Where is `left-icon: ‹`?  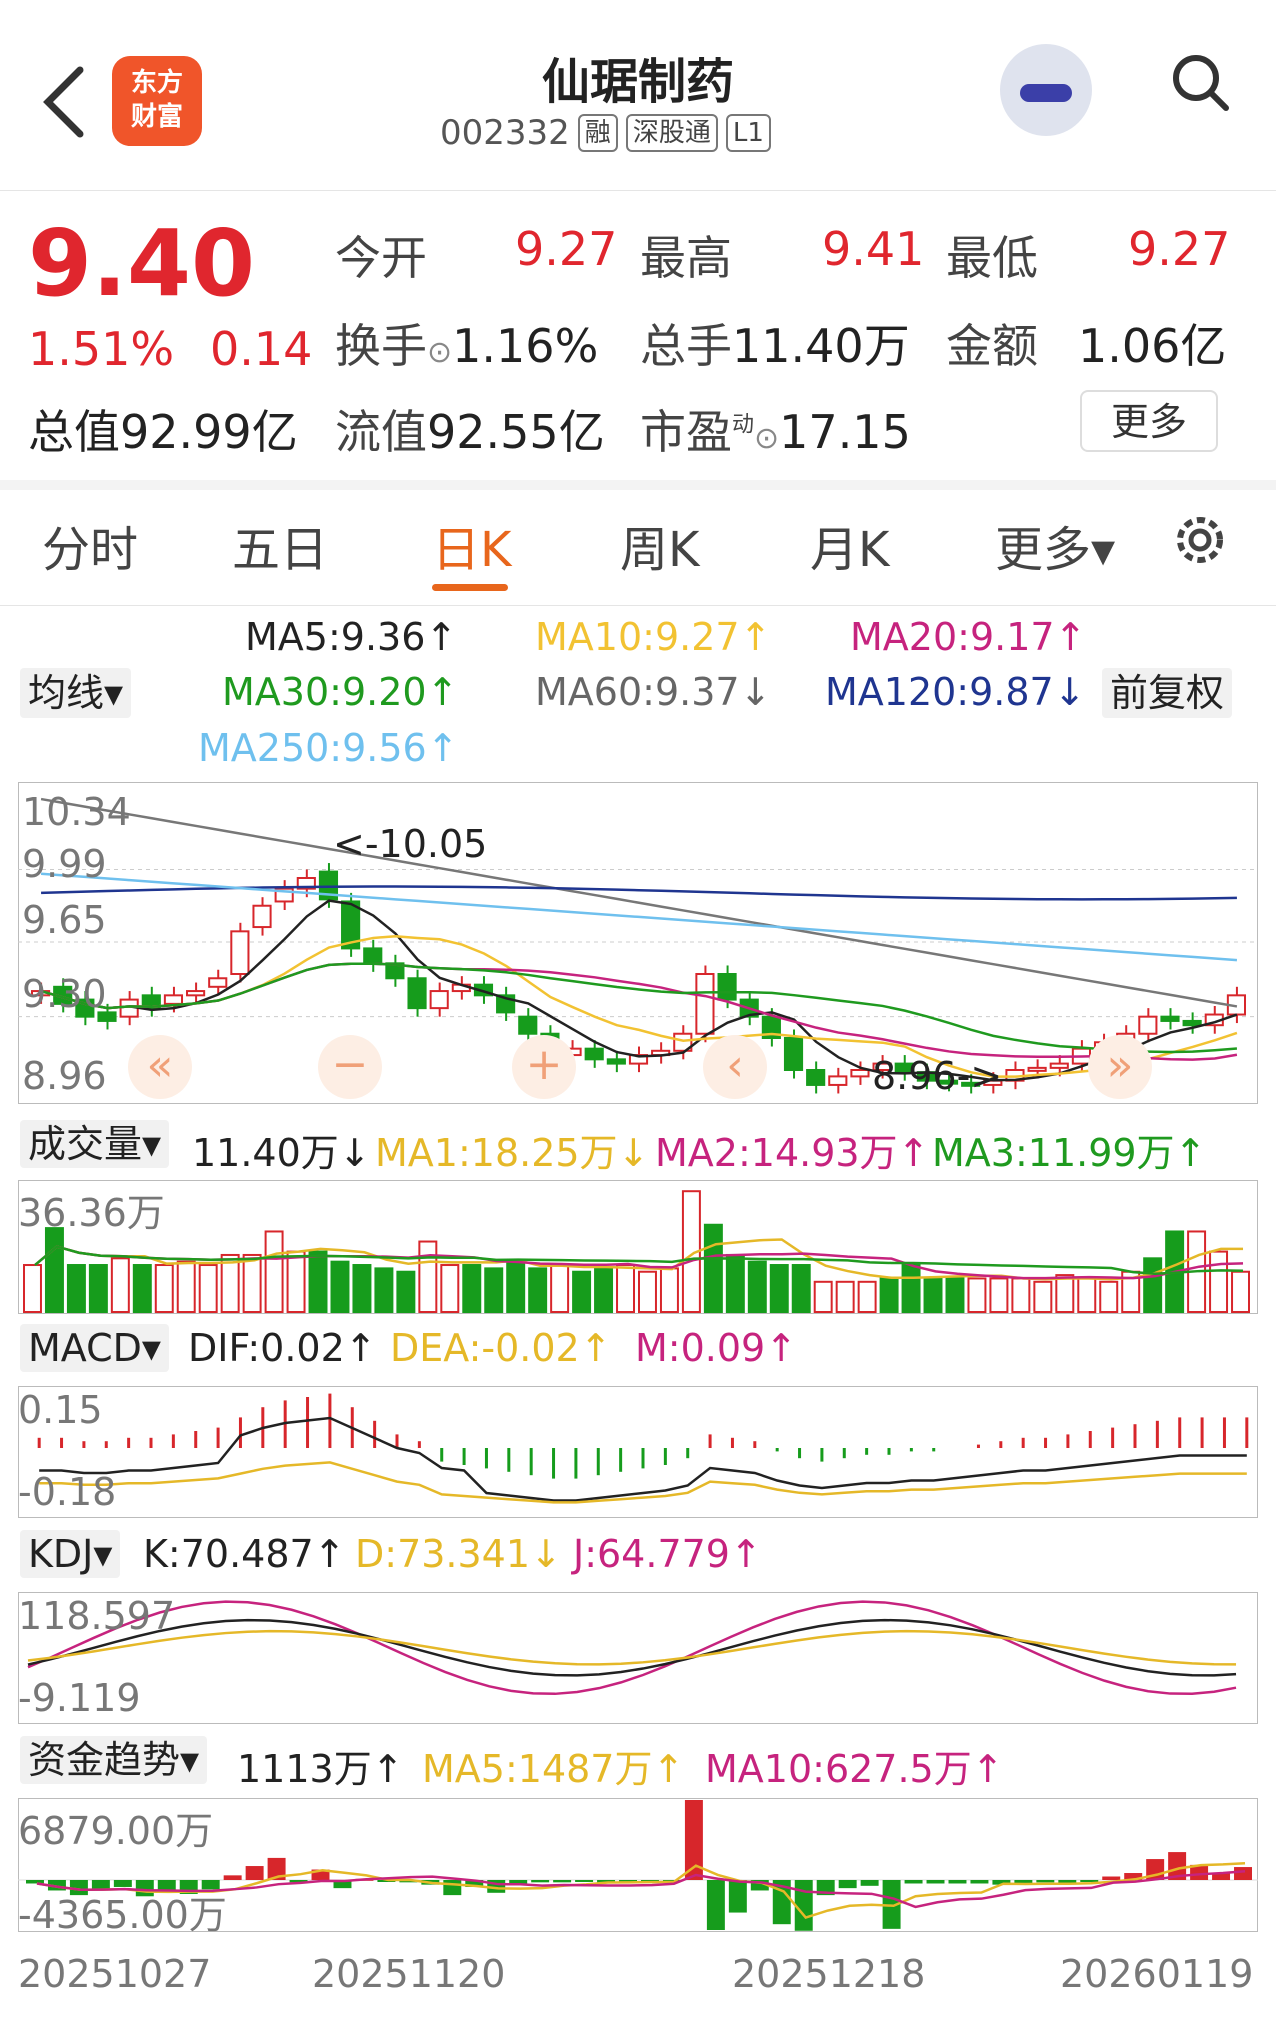
left-icon: ‹ is located at coordinates (735, 1067).